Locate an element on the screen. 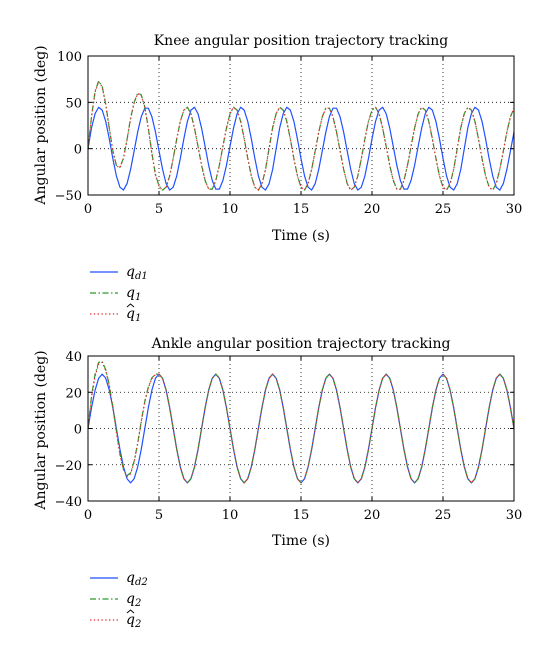 The width and height of the screenshot is (554, 660). ankle-legend-label-2: q2 is located at coordinates (133, 600).